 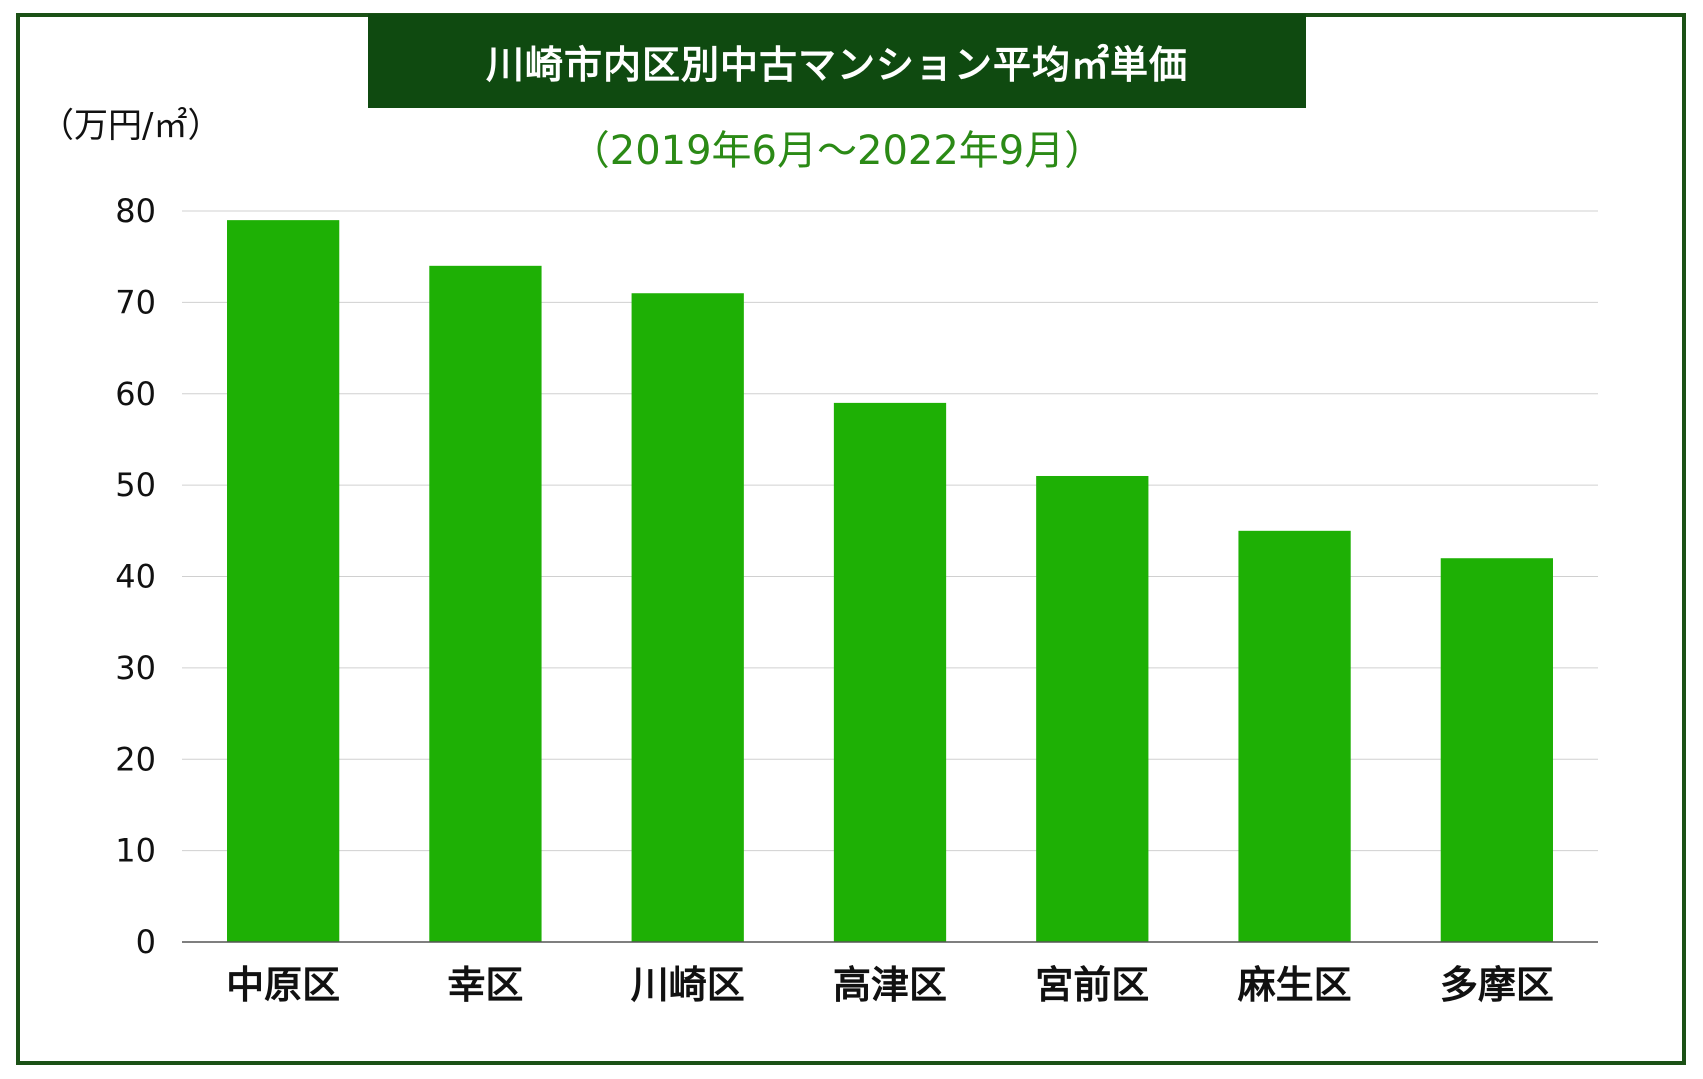 I want to click on y-axis-ticks: 0 10 20 30 40 50 60 70 80, so click(x=135, y=576).